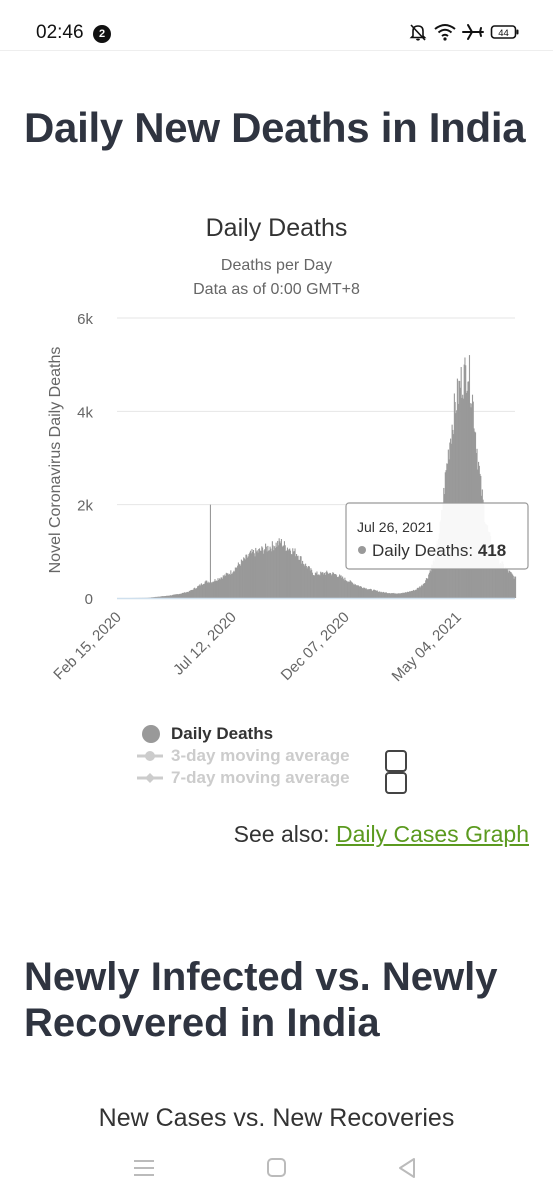 The width and height of the screenshot is (553, 1200). I want to click on notification-count-badge: 2, so click(102, 34).